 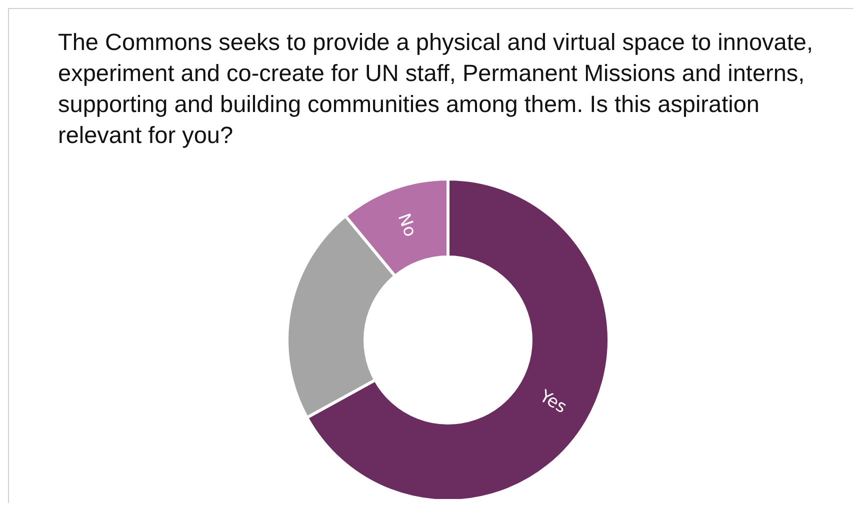 What do you see at coordinates (406, 225) in the screenshot?
I see `slice-label: No` at bounding box center [406, 225].